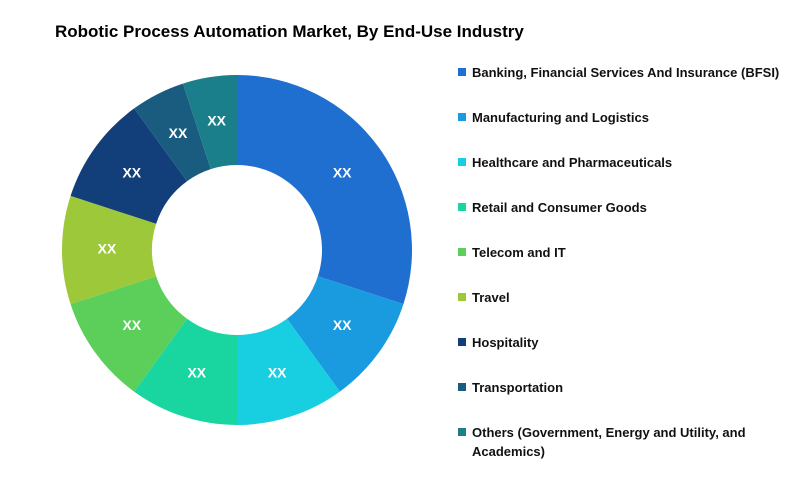 The height and width of the screenshot is (484, 800). I want to click on legend-label: Manufacturing and Logistics, so click(560, 117).